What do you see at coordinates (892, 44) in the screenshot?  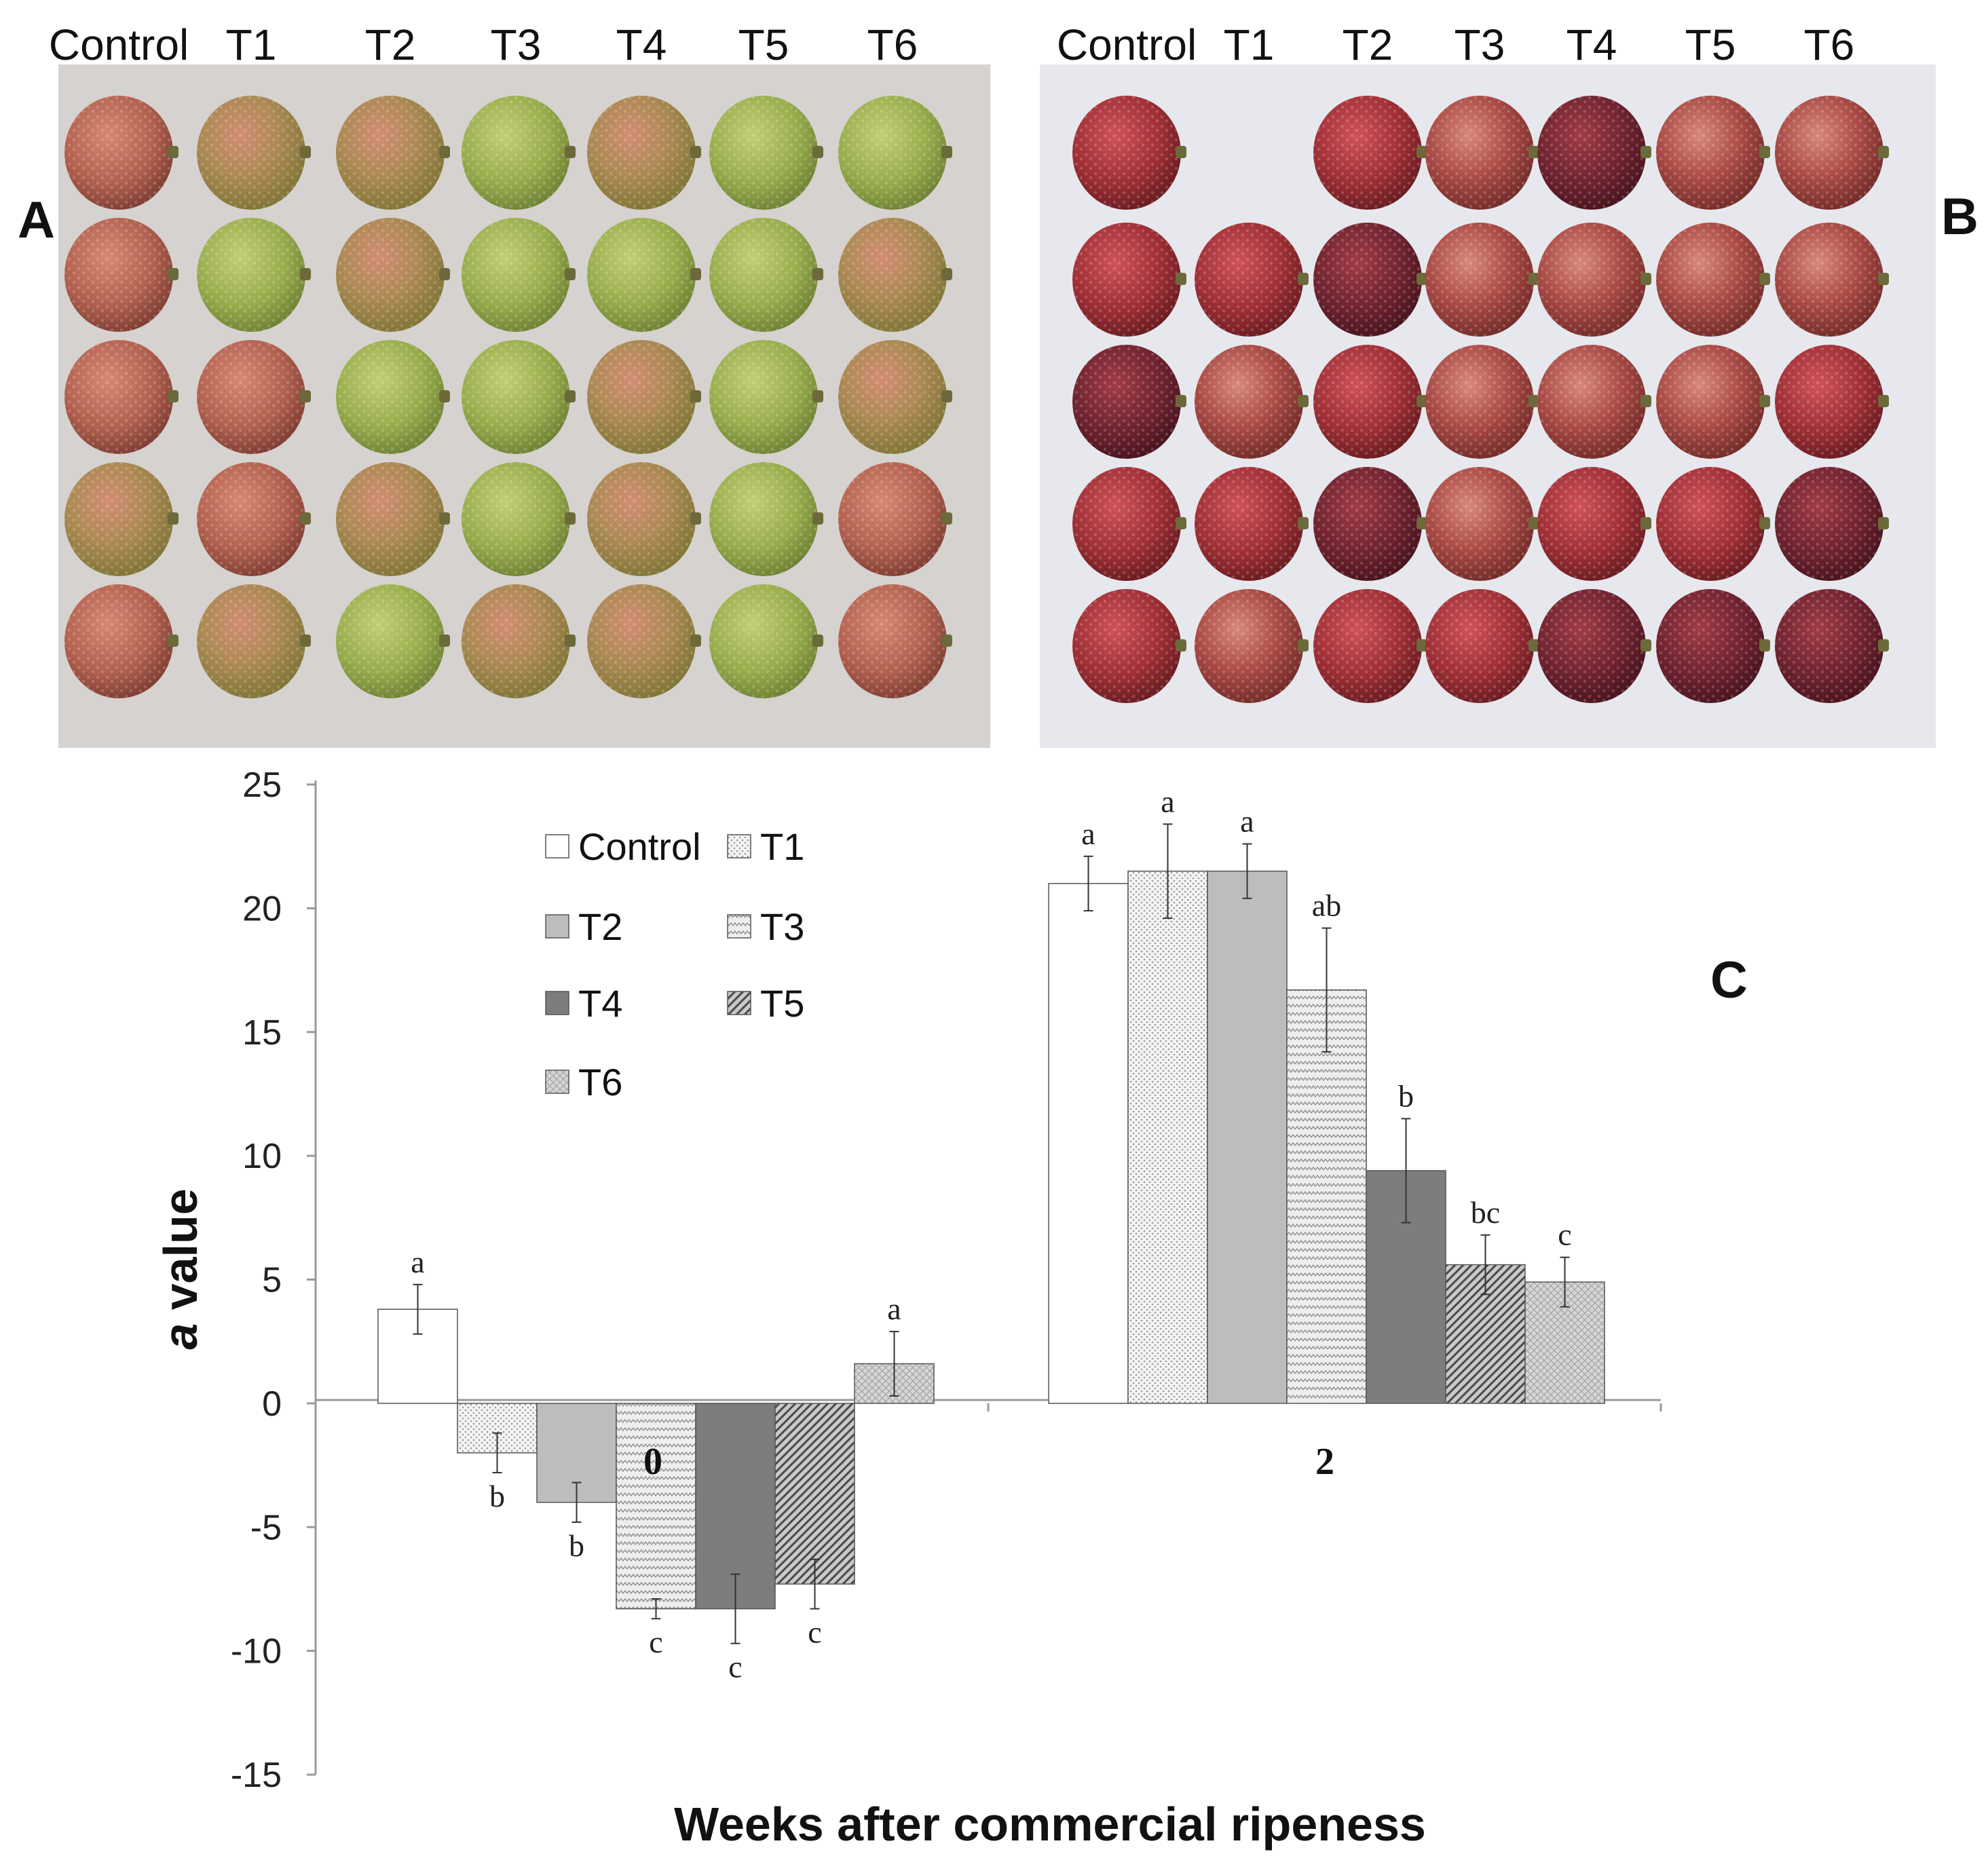 I see `panel-a-column-label: T6` at bounding box center [892, 44].